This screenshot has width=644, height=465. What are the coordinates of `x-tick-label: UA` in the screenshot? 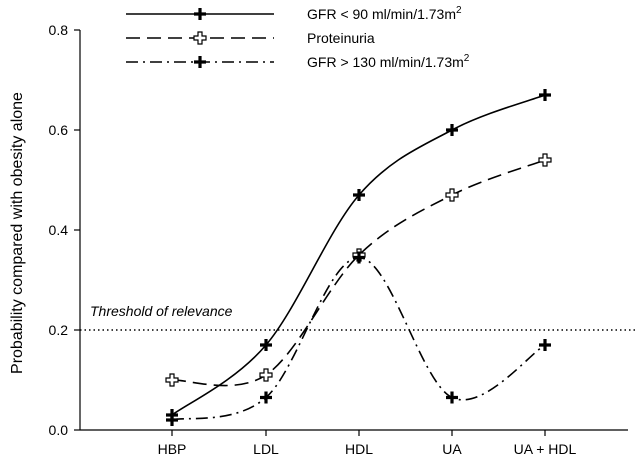 It's located at (452, 449).